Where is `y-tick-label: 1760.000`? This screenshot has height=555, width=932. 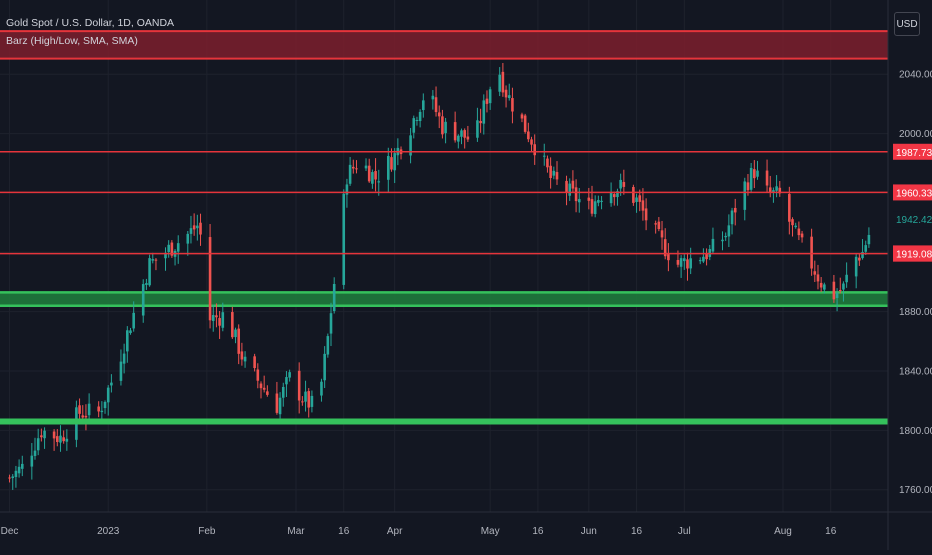
y-tick-label: 1760.000 is located at coordinates (915, 490).